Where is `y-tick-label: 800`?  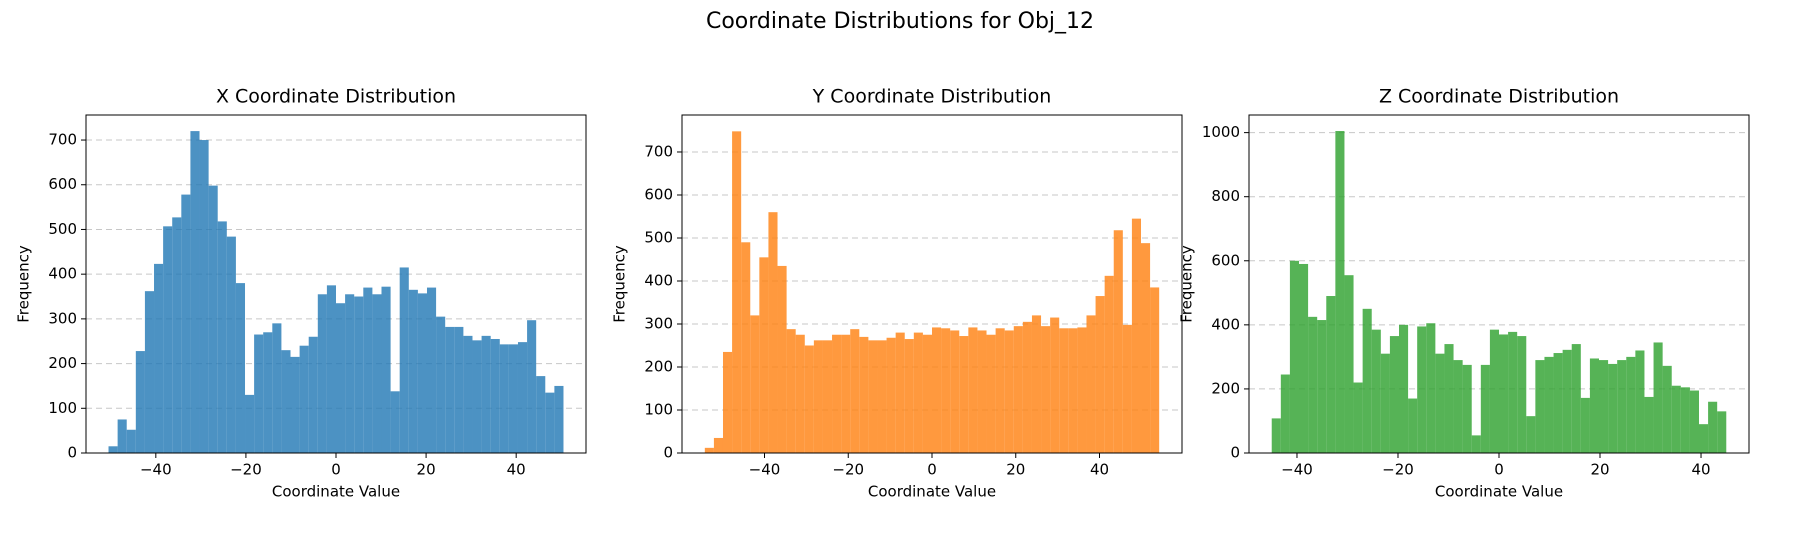 y-tick-label: 800 is located at coordinates (1225, 196).